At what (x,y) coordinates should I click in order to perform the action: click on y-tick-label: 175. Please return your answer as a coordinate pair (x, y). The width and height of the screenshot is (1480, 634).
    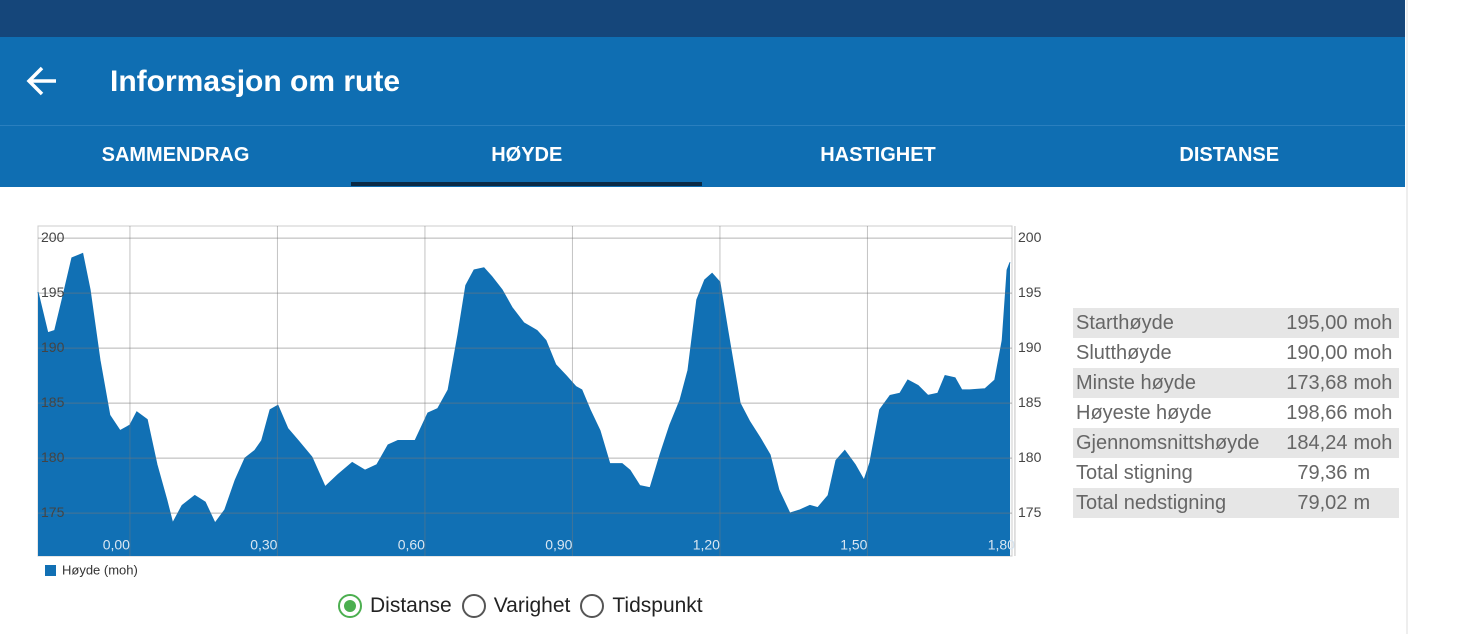
    Looking at the image, I should click on (53, 512).